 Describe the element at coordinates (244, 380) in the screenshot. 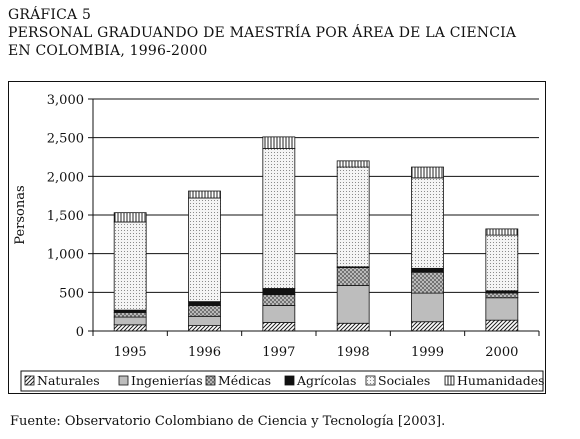

I see `legend-label-médicas: Médicas` at that location.